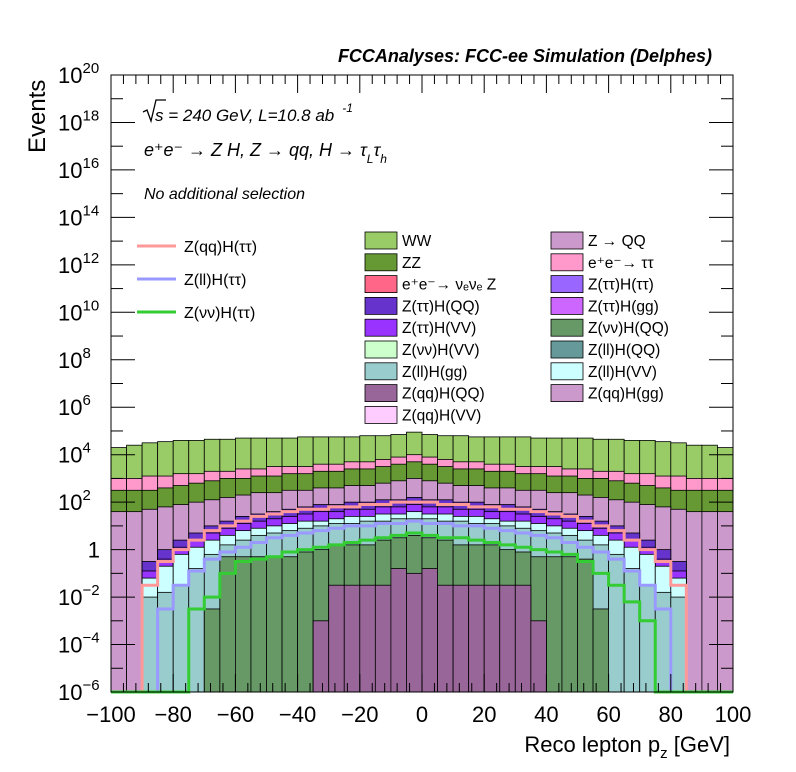 The width and height of the screenshot is (796, 772). I want to click on y-tick-label: 10¹⁴, so click(78, 216).